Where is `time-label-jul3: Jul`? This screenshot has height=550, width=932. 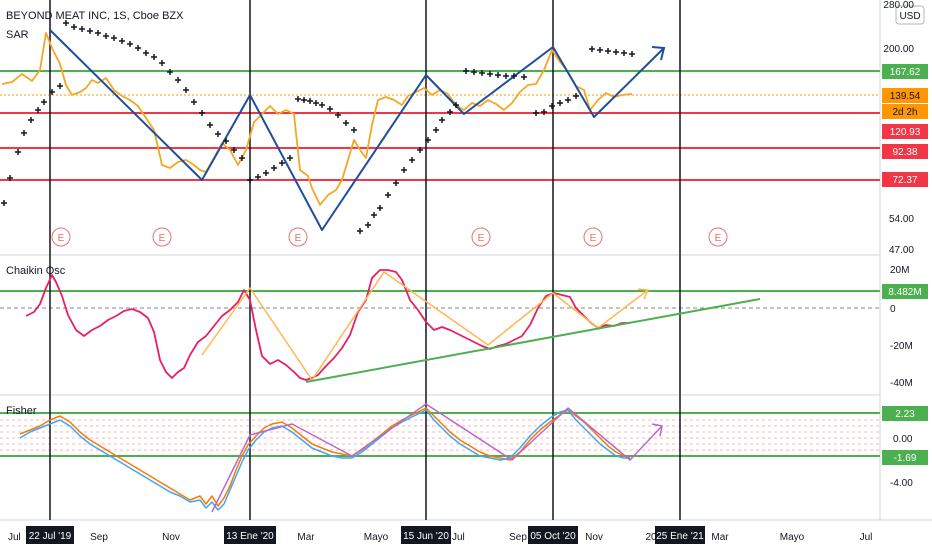 time-label-jul3: Jul is located at coordinates (866, 537).